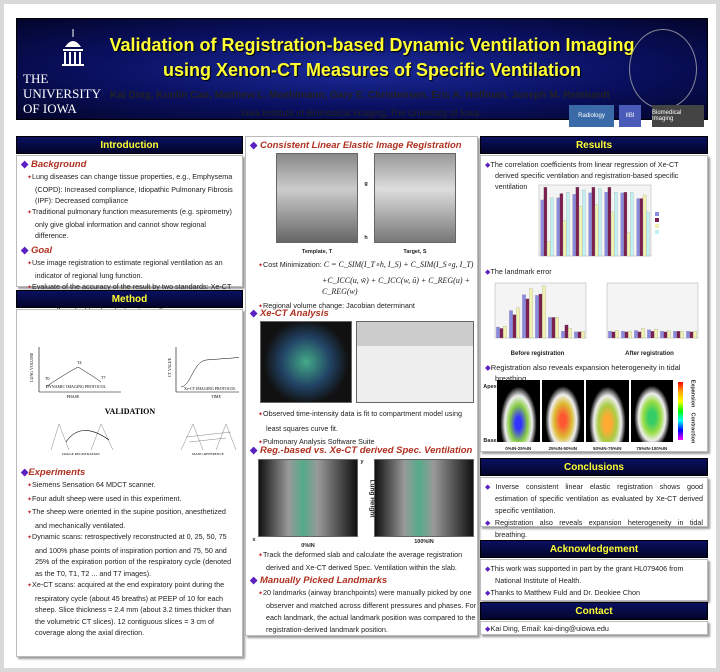 This screenshot has width=720, height=672. Describe the element at coordinates (594, 145) in the screenshot. I see `results-header: Results` at that location.